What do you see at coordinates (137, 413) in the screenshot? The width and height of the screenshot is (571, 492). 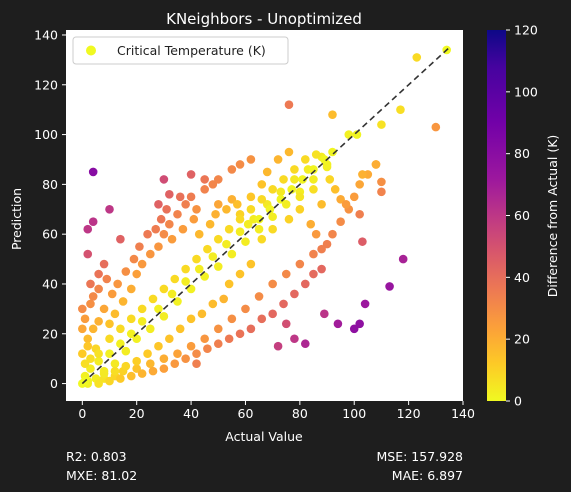 I see `x-tick-label: 20` at bounding box center [137, 413].